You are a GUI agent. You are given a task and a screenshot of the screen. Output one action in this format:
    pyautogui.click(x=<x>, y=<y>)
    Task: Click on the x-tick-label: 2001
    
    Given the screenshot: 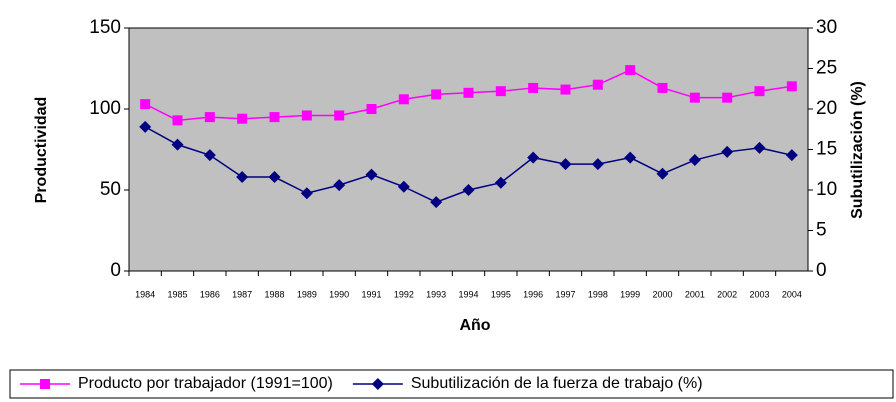 What is the action you would take?
    pyautogui.click(x=695, y=294)
    